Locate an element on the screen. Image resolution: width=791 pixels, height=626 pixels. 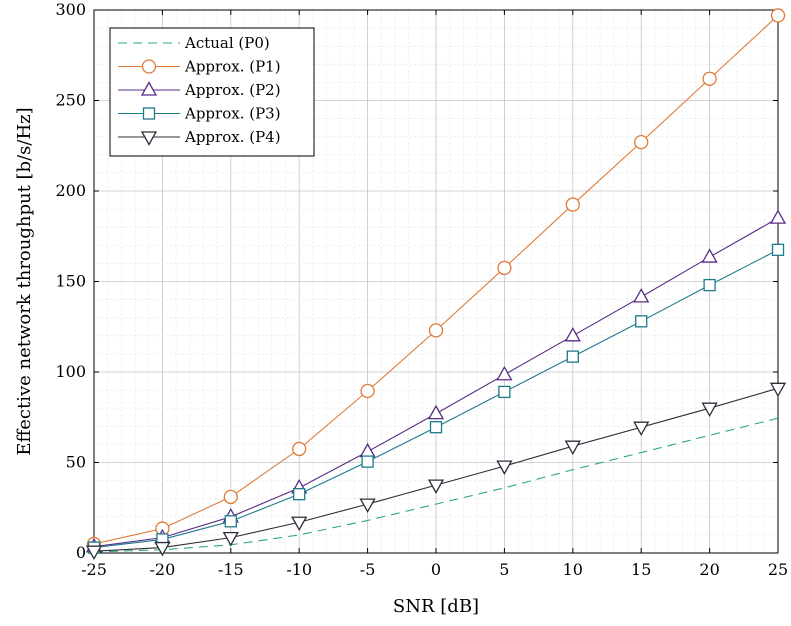
x-tick-label: -25 is located at coordinates (94, 569).